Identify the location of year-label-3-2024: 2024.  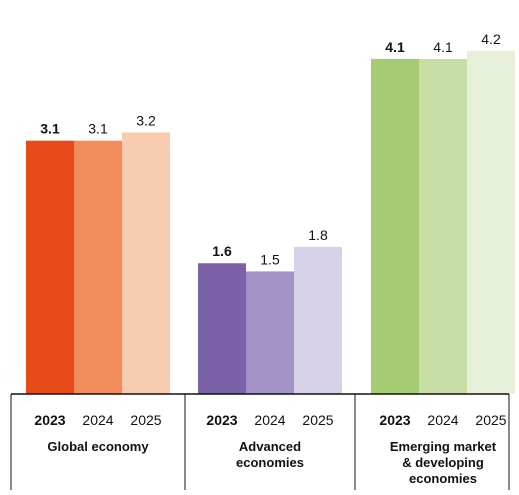
(442, 420).